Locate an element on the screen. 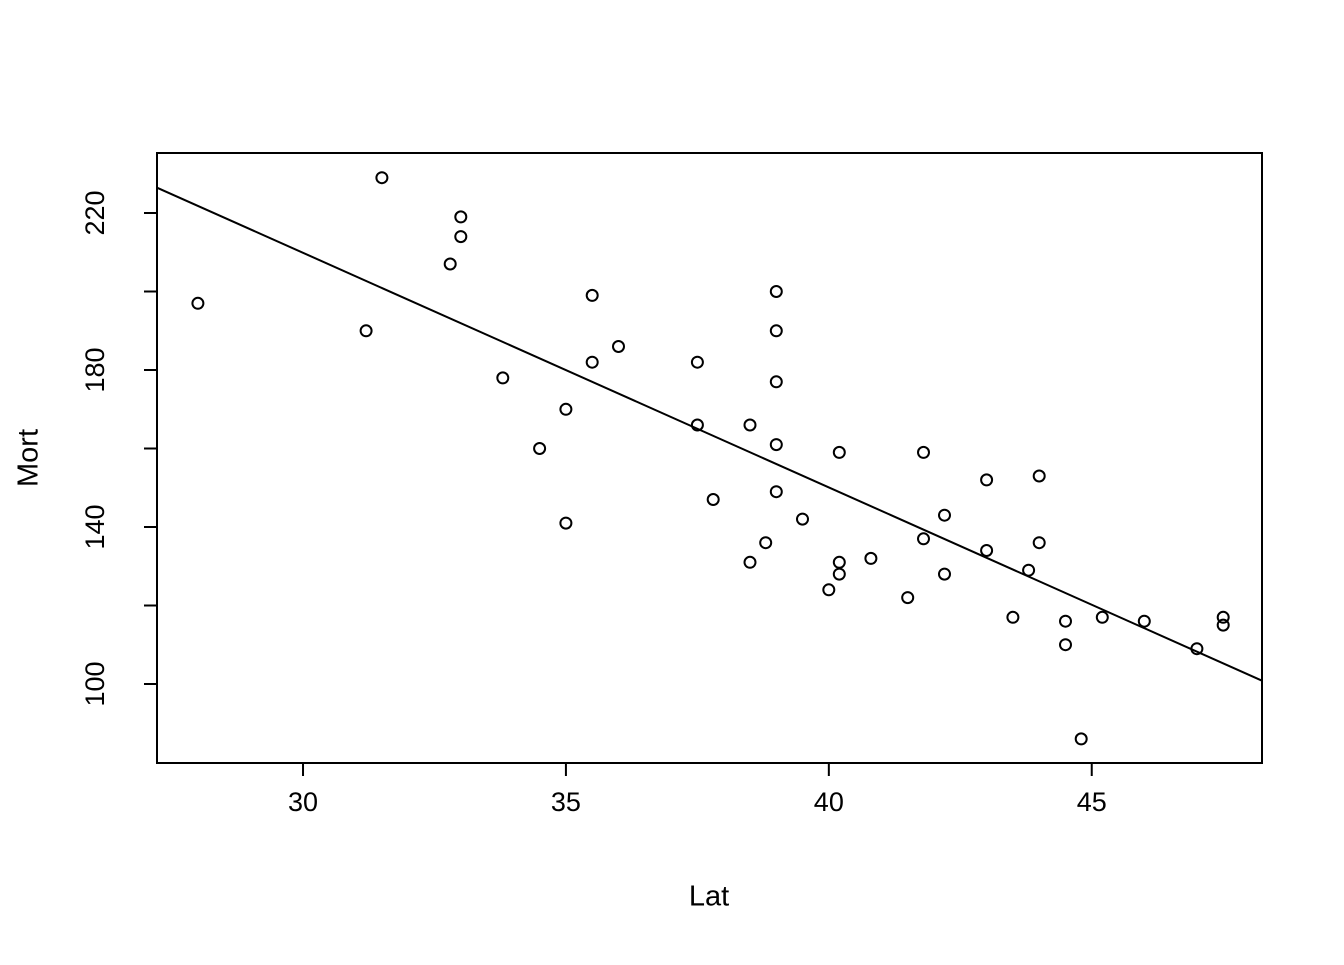  y-axis-title: Mort is located at coordinates (29, 458).